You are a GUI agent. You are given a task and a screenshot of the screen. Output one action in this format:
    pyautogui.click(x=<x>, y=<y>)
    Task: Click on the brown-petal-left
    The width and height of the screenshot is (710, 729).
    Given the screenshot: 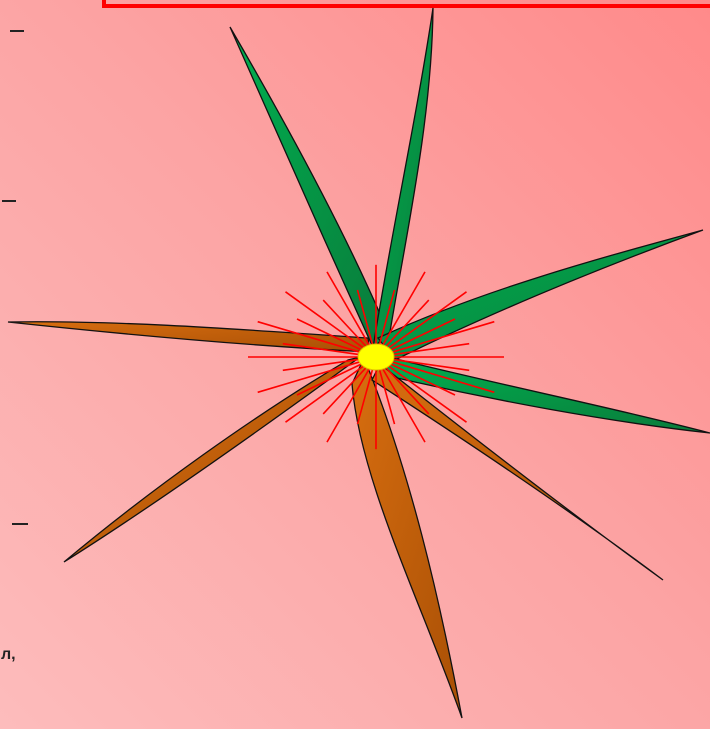 What is the action you would take?
    pyautogui.click(x=189, y=337)
    